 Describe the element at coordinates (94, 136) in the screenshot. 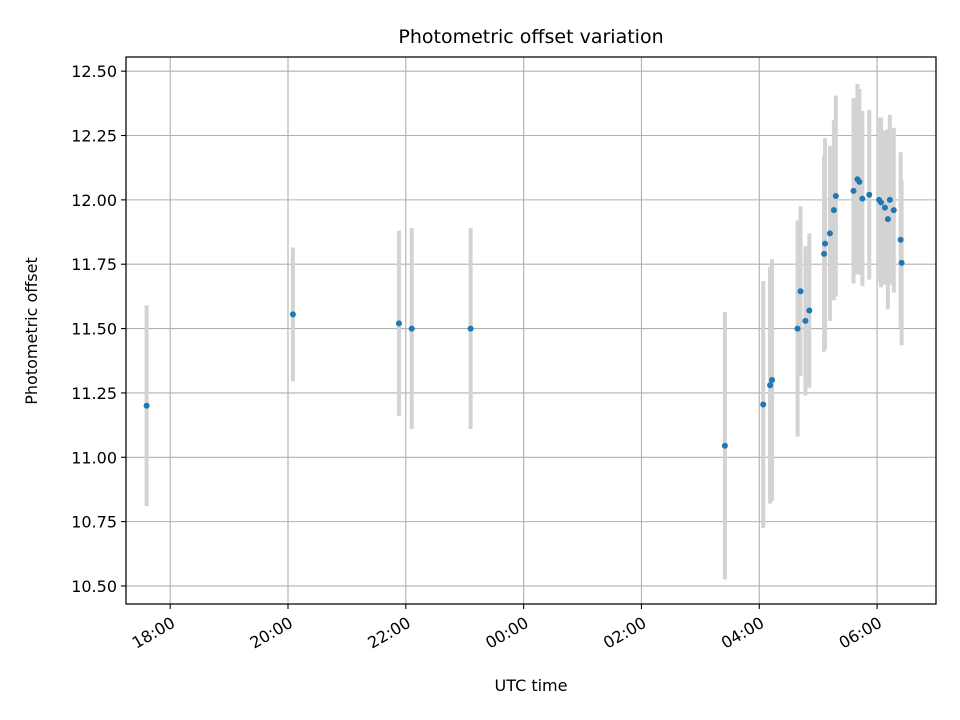

I see `y-tick-label: 12.25` at that location.